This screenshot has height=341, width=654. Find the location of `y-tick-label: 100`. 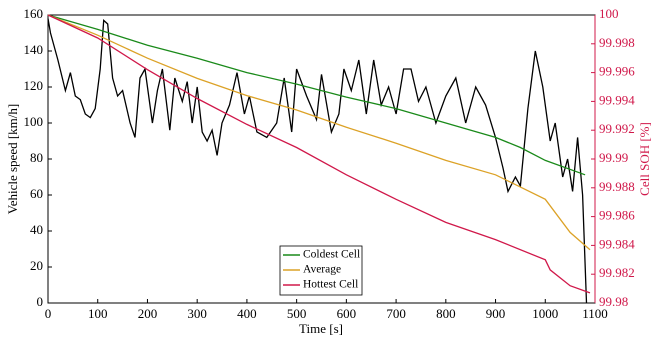

y-tick-label: 100 is located at coordinates (34, 121).